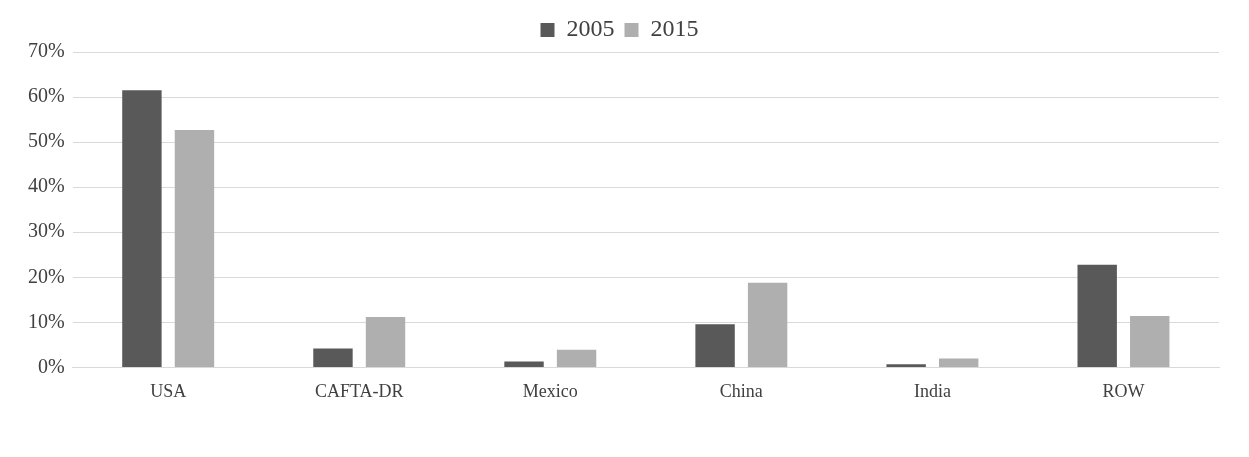  What do you see at coordinates (741, 390) in the screenshot?
I see `x-tick-label: China` at bounding box center [741, 390].